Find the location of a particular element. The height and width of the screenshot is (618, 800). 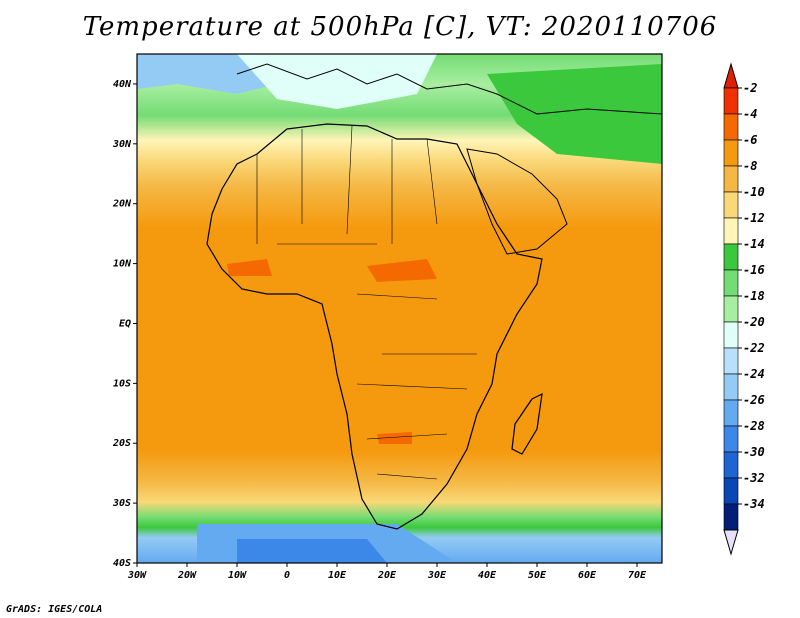

y-tick-label: EQ is located at coordinates (125, 323).